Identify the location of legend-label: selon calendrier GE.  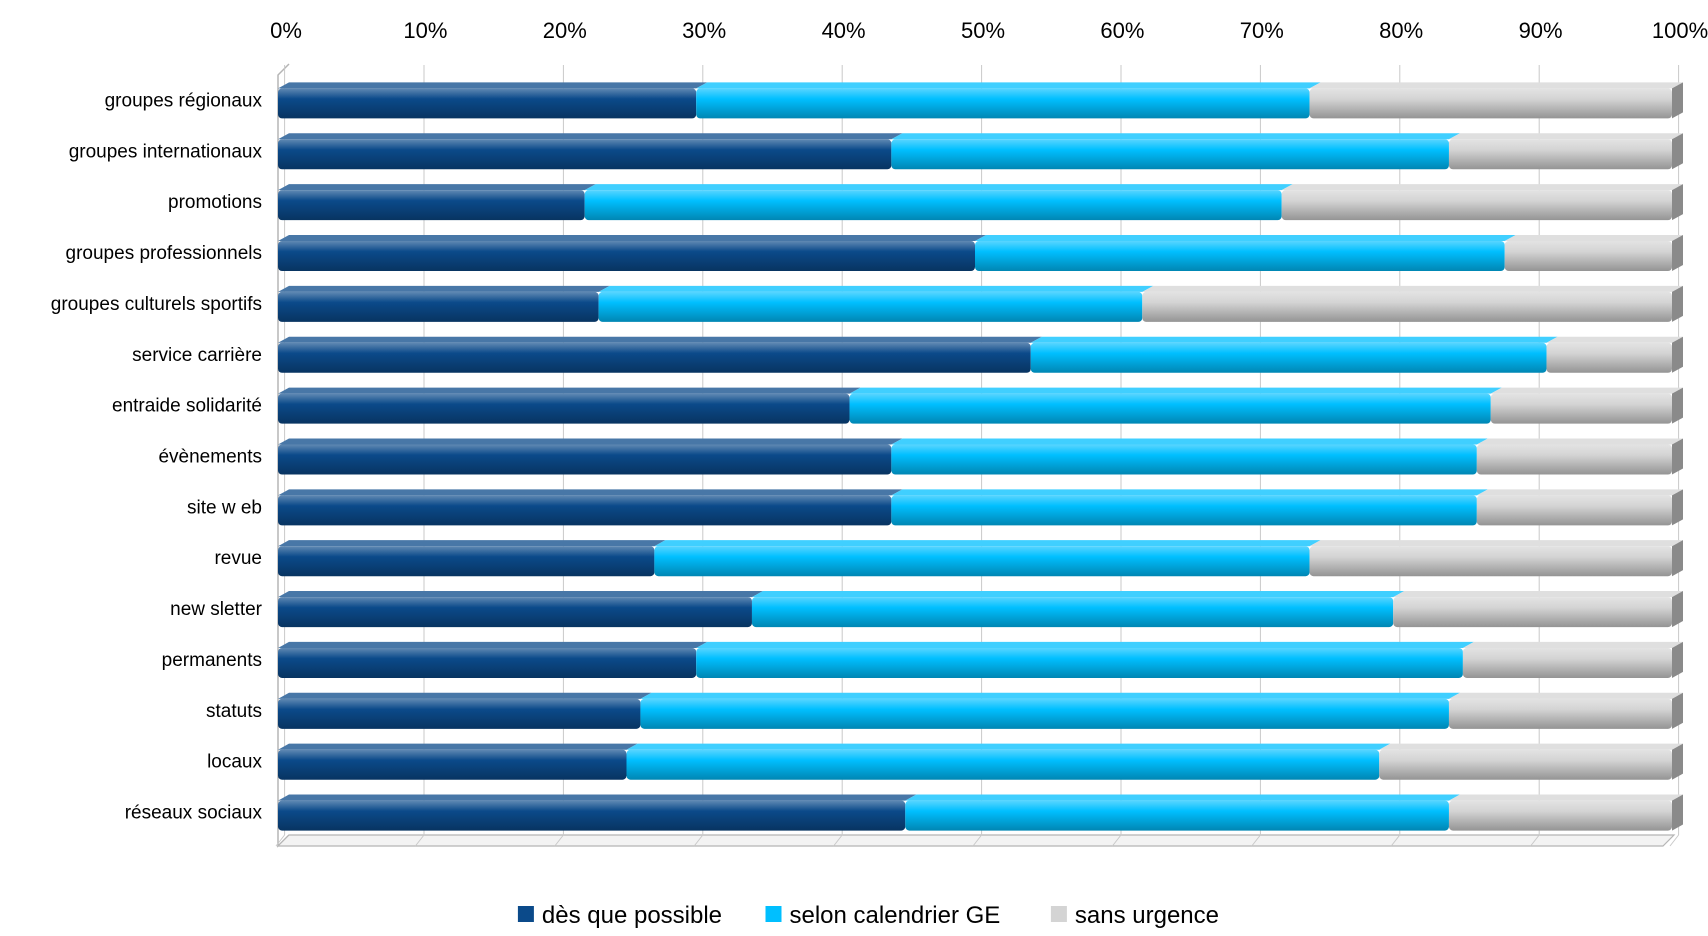
(895, 915).